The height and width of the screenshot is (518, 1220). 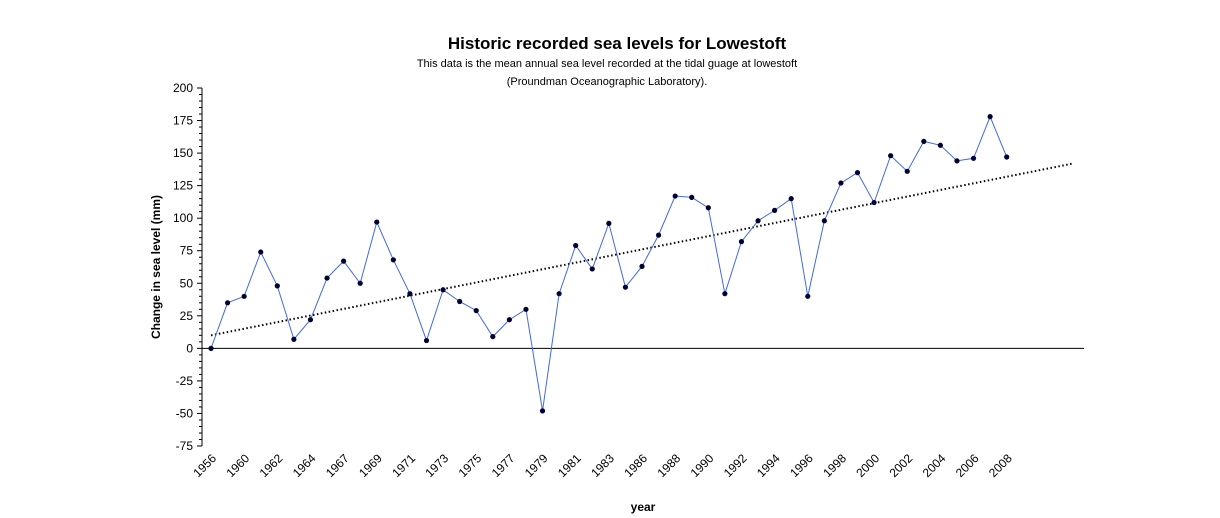 I want to click on x-tick-label: 1994, so click(x=768, y=465).